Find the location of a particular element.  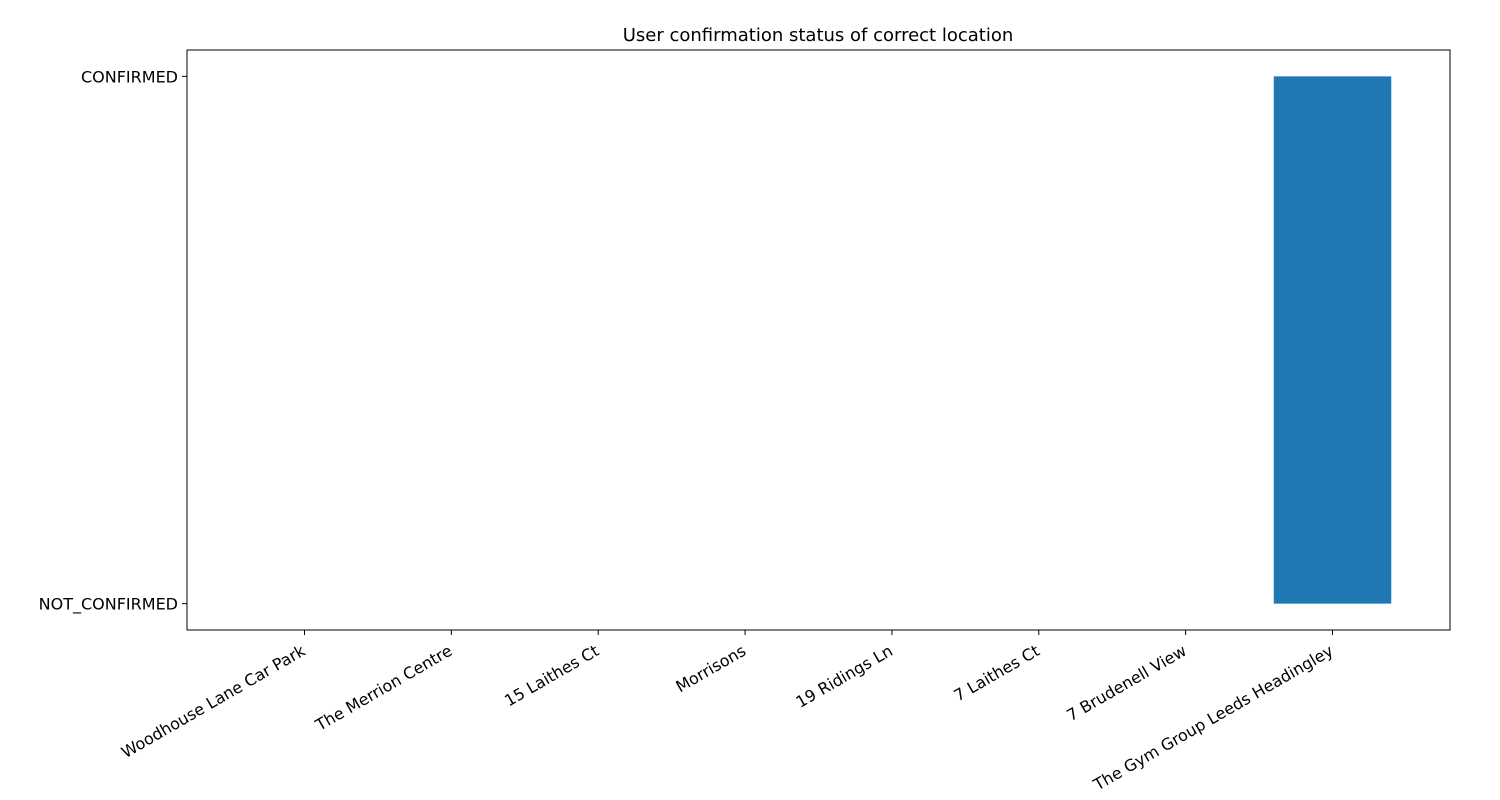

x-tick-label: 7 Laithes Ct is located at coordinates (997, 673).